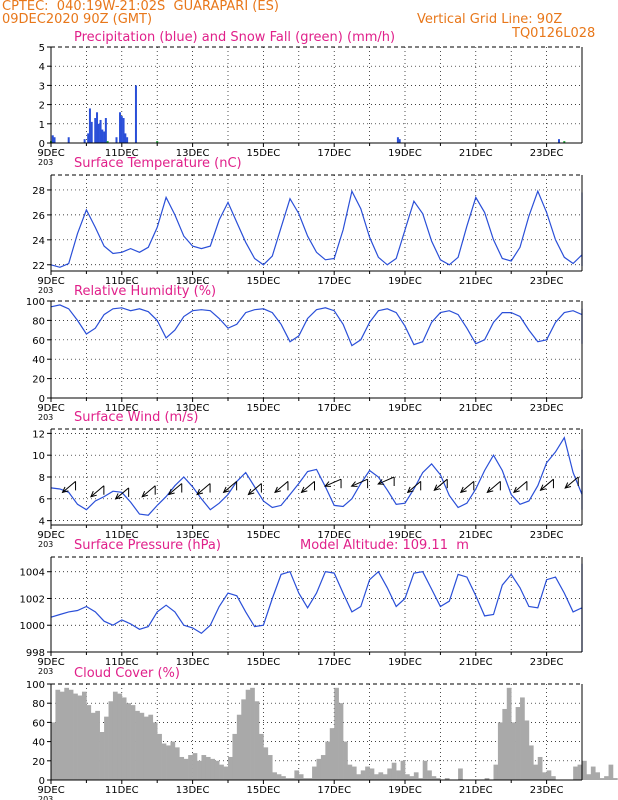 The height and width of the screenshot is (800, 618). What do you see at coordinates (316, 325) in the screenshot?
I see `rh-series-line` at bounding box center [316, 325].